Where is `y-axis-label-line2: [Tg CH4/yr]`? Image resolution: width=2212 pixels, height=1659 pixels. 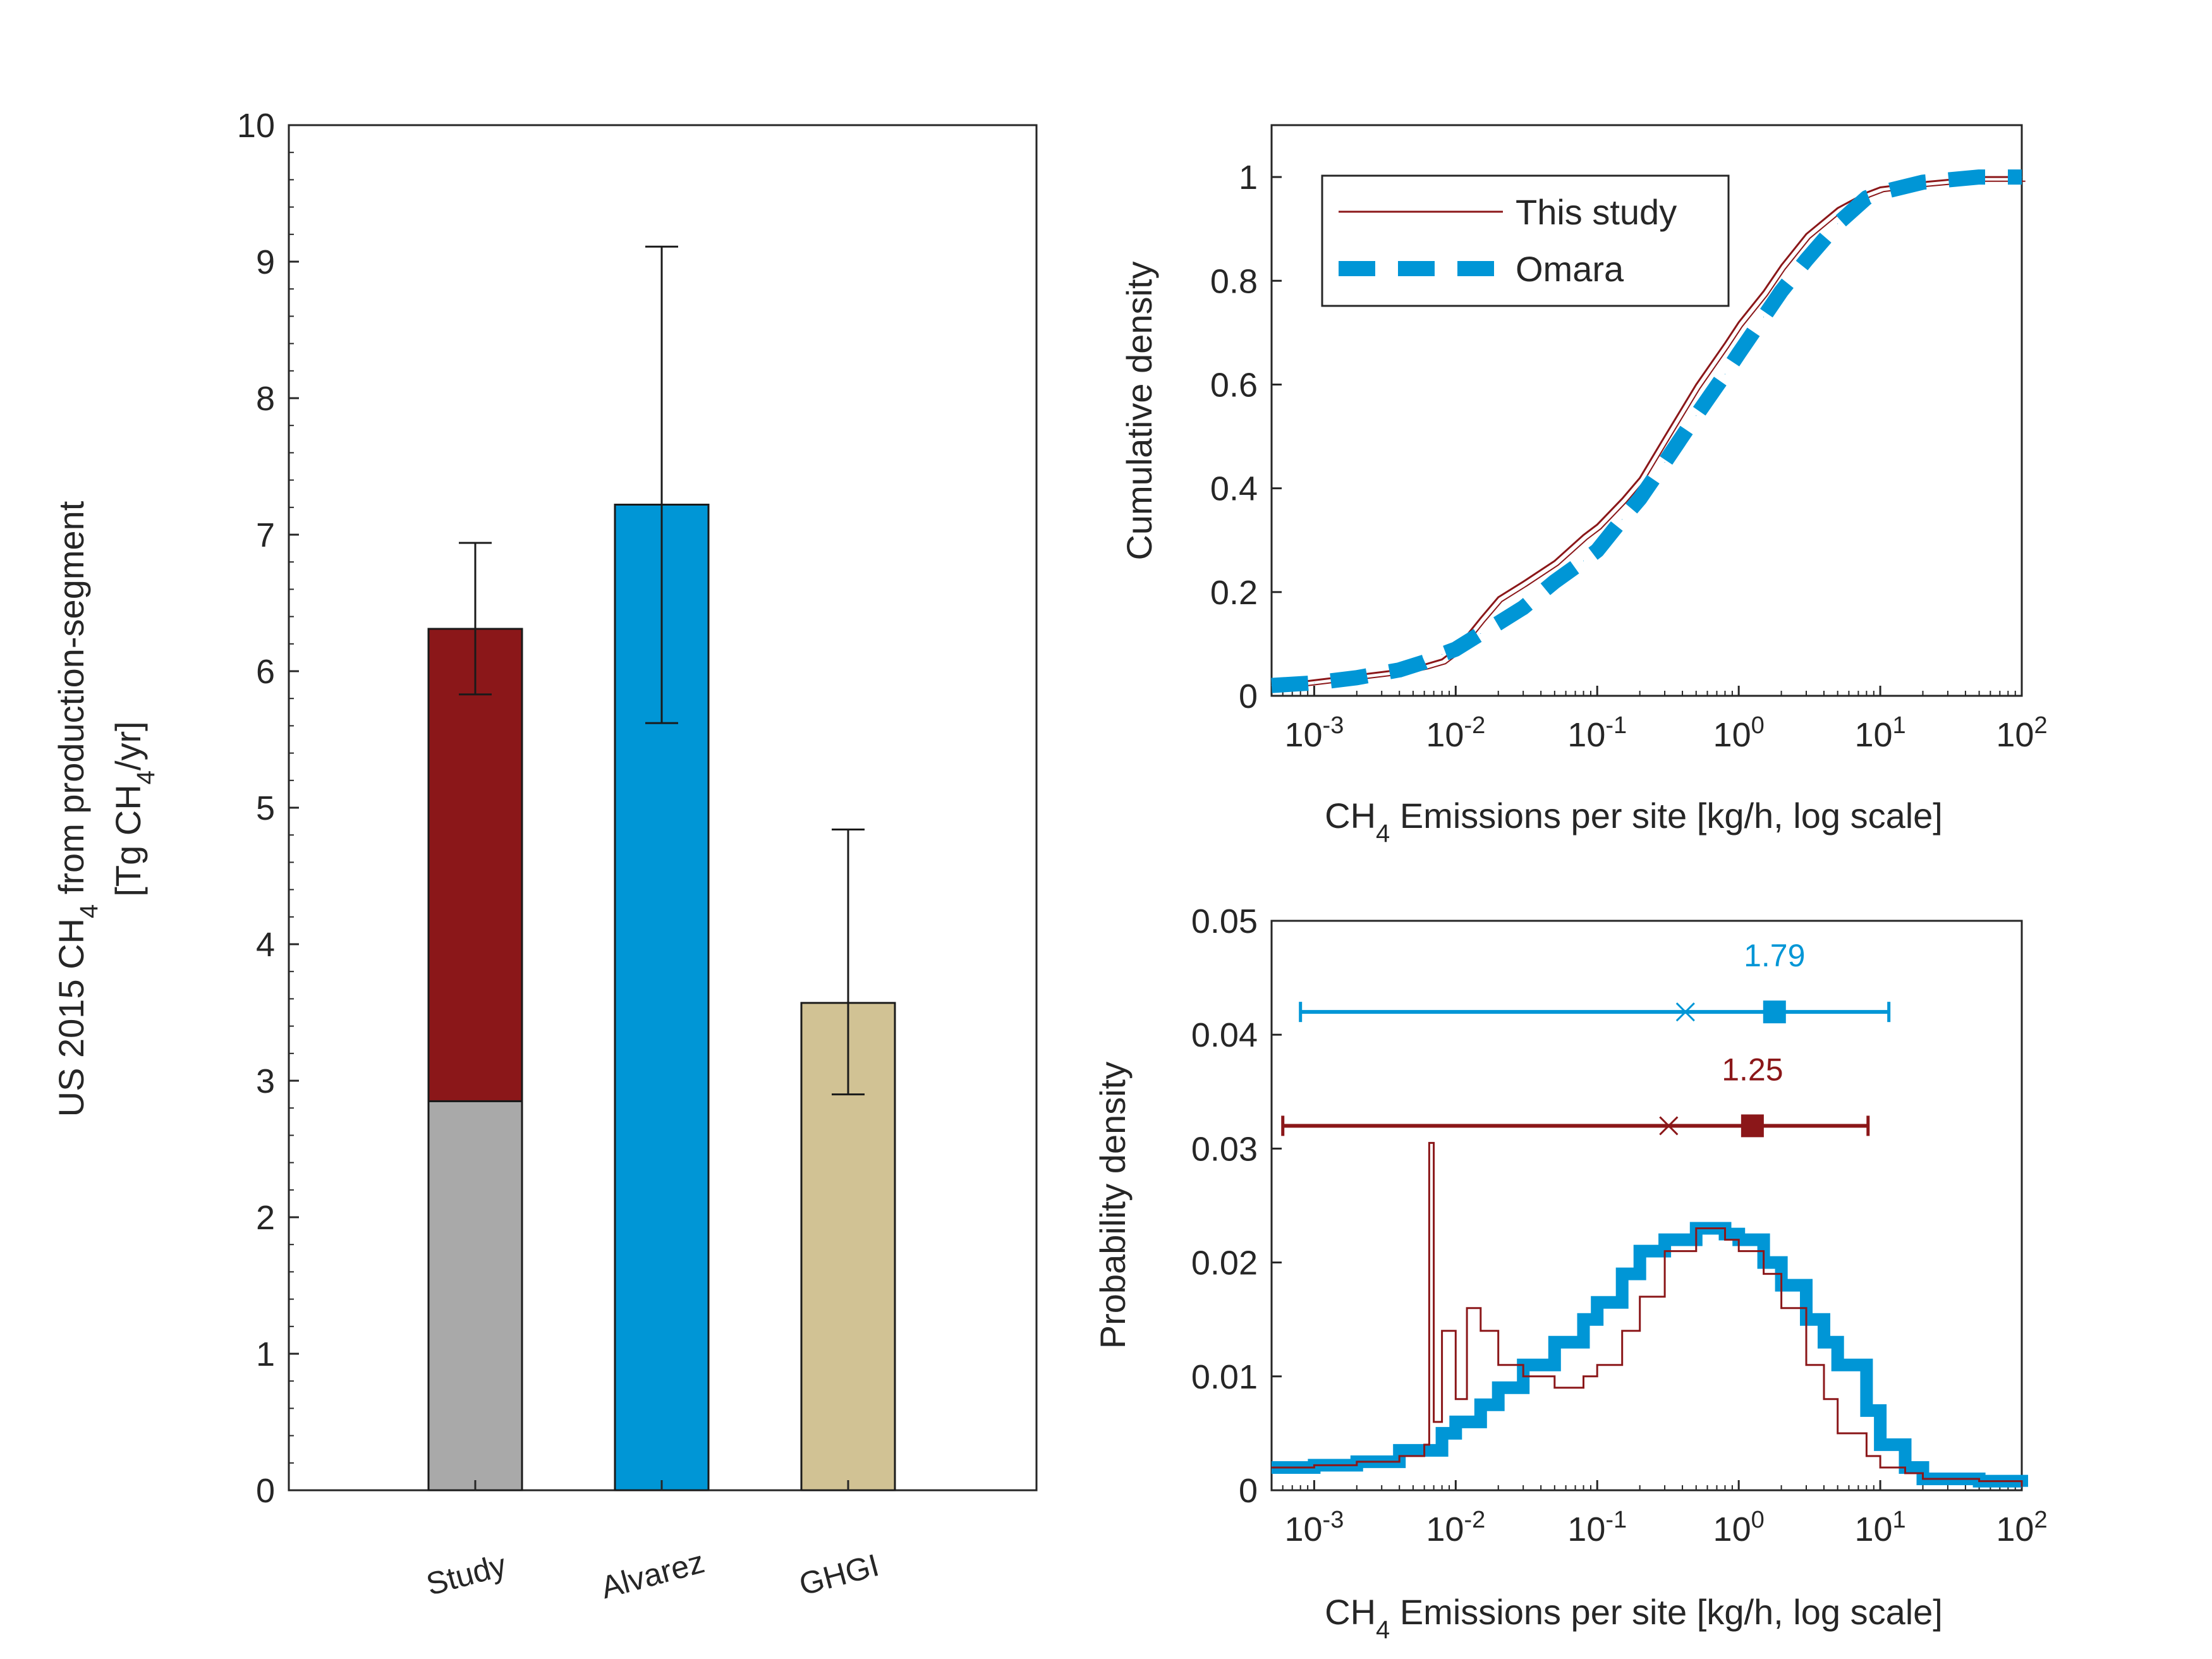
y-axis-label-line2: [Tg CH4/yr] is located at coordinates (134, 808).